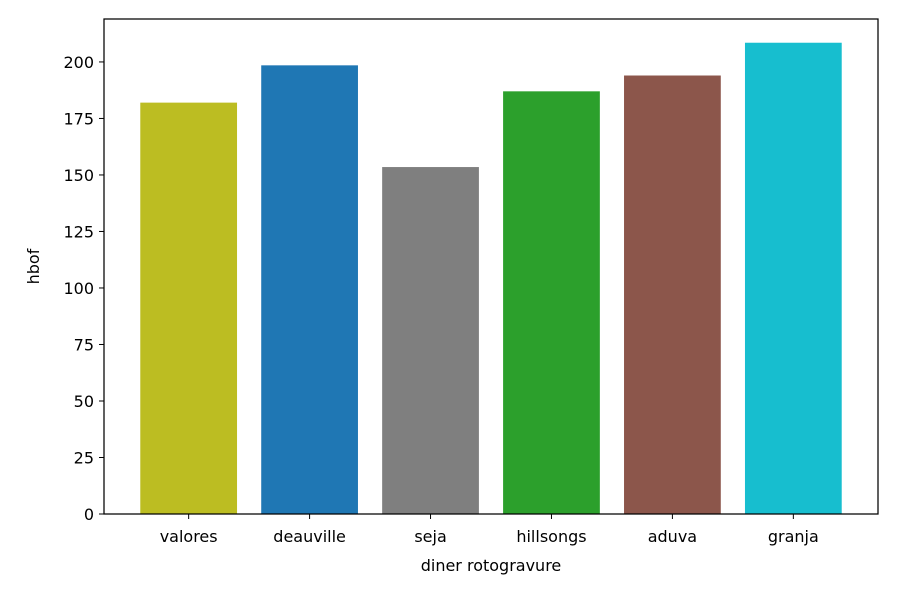 The image size is (900, 600). What do you see at coordinates (430, 536) in the screenshot?
I see `x-tick-label: seja` at bounding box center [430, 536].